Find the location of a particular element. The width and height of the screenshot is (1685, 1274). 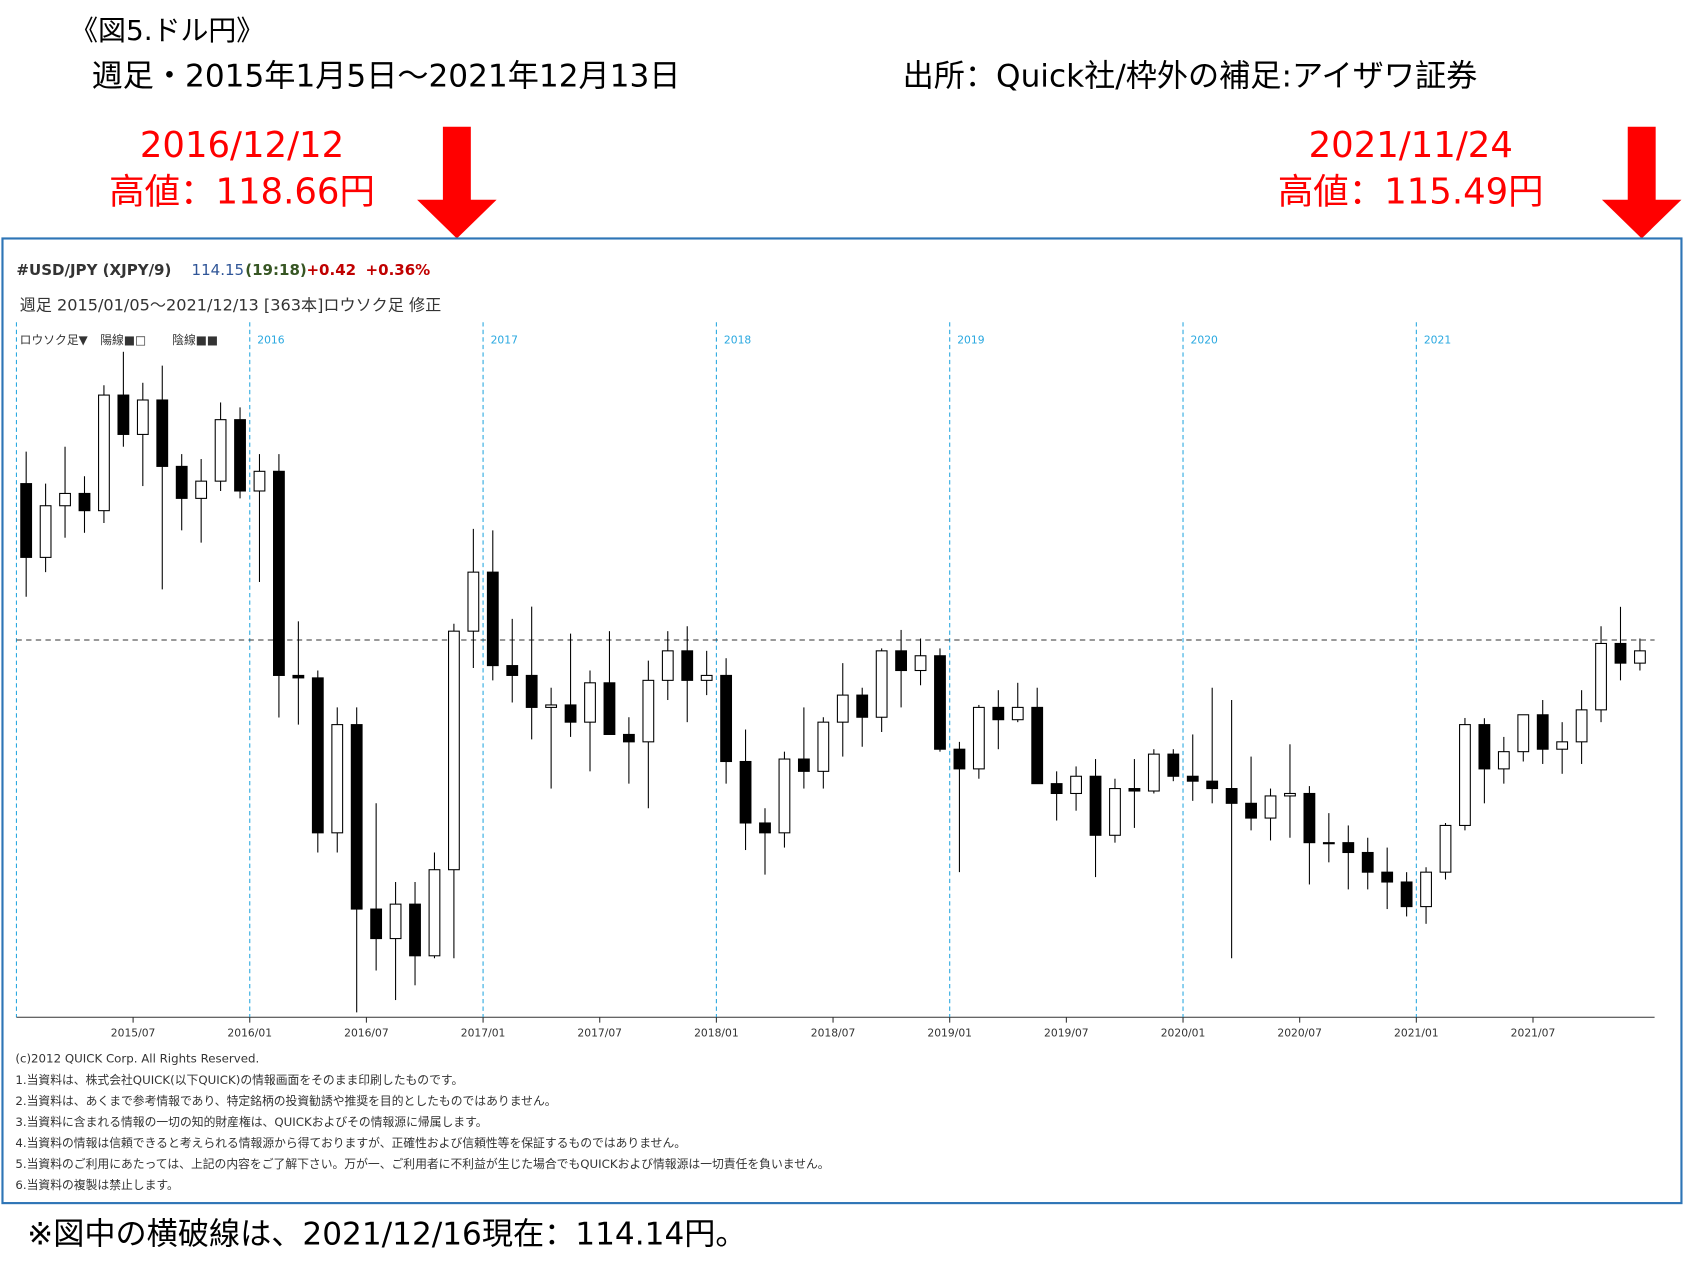

callout-date: 2016/12/12 is located at coordinates (242, 145).